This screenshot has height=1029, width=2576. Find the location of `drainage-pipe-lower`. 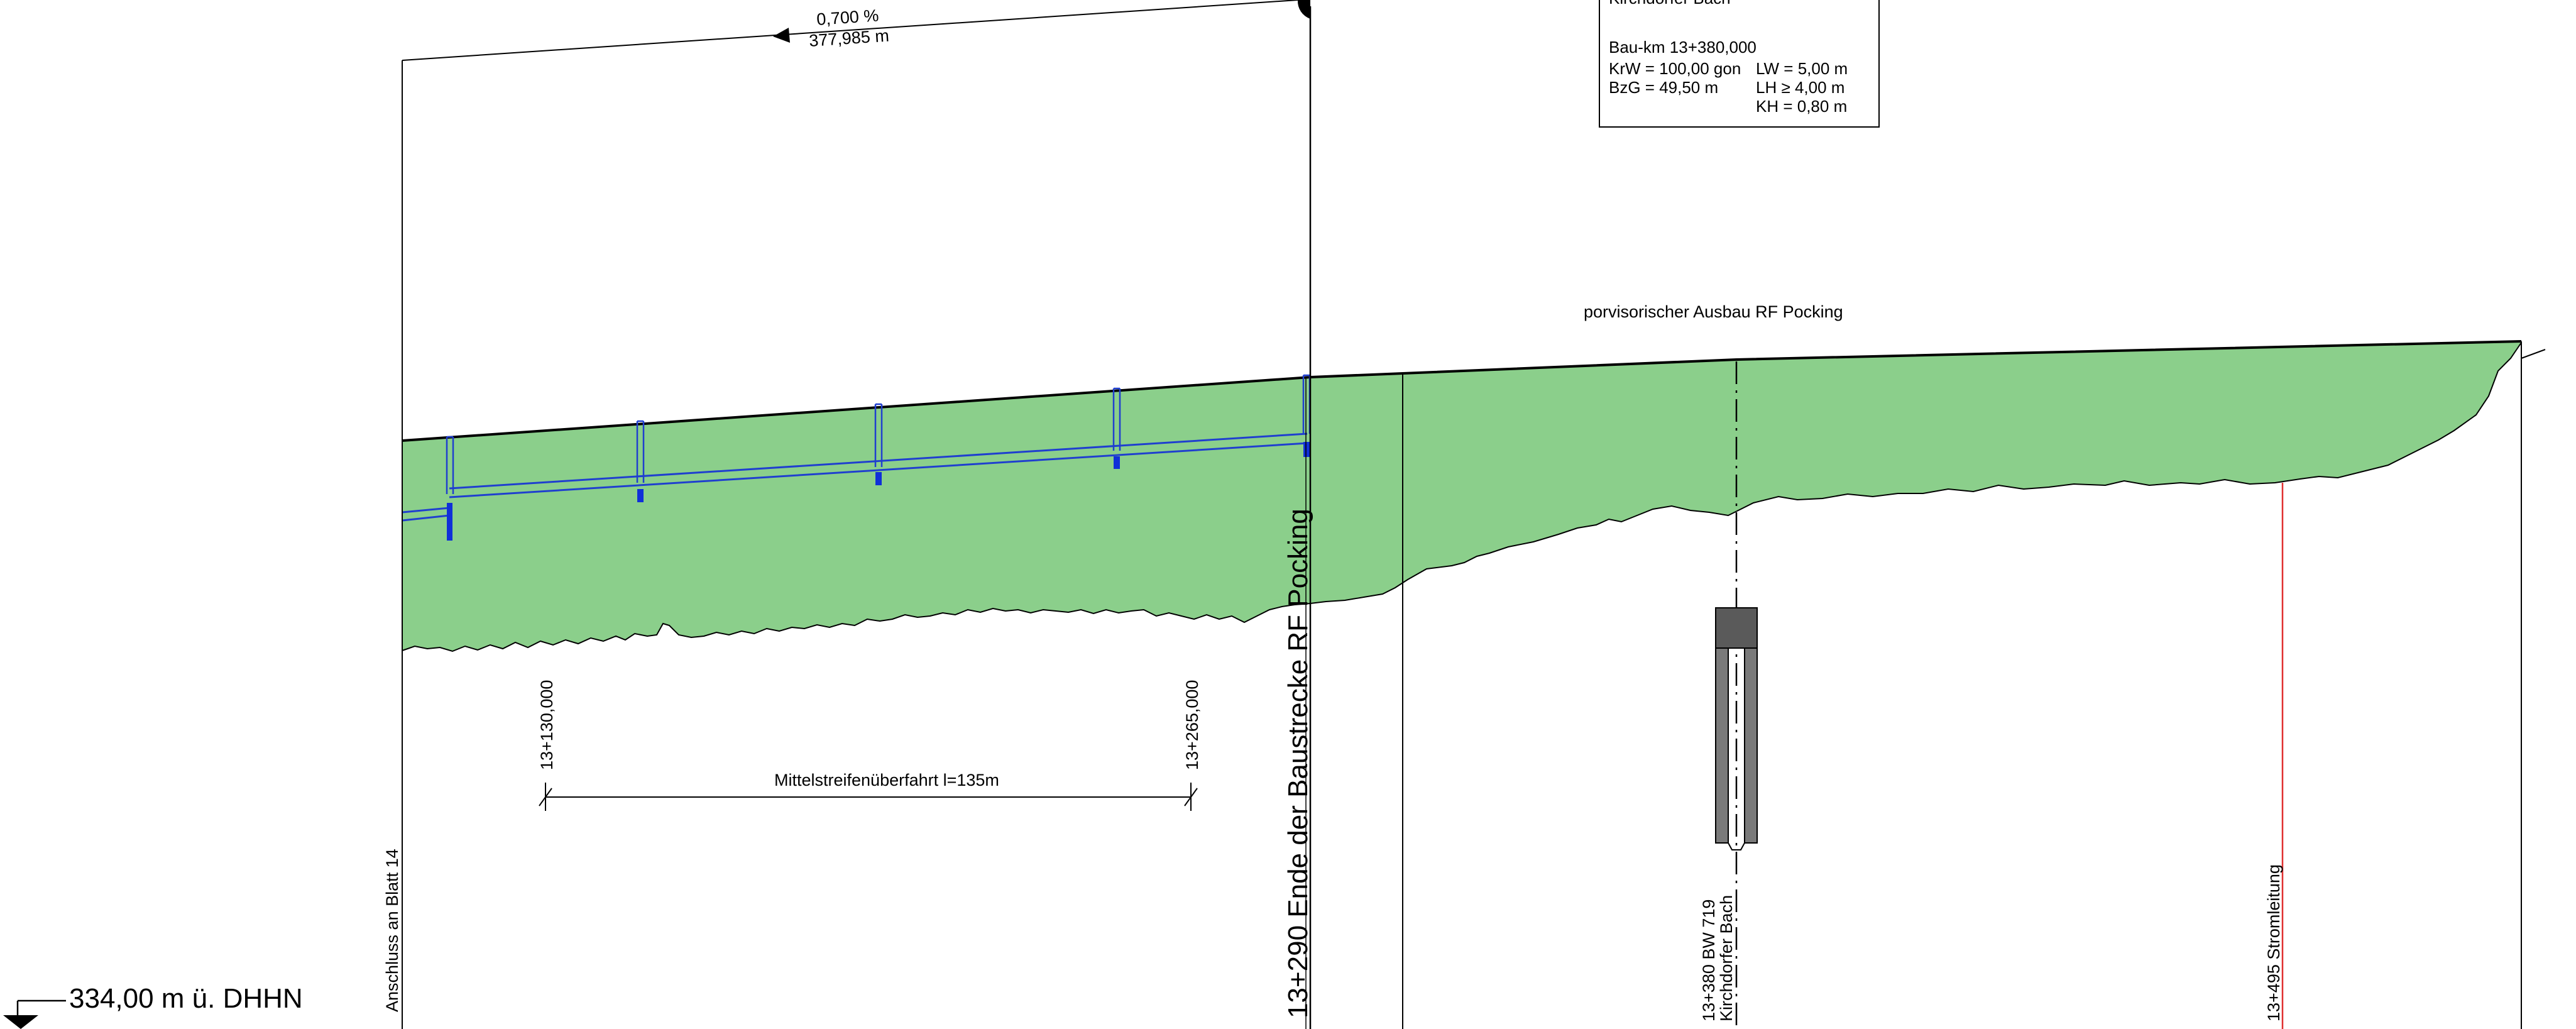

drainage-pipe-lower is located at coordinates (878, 470).